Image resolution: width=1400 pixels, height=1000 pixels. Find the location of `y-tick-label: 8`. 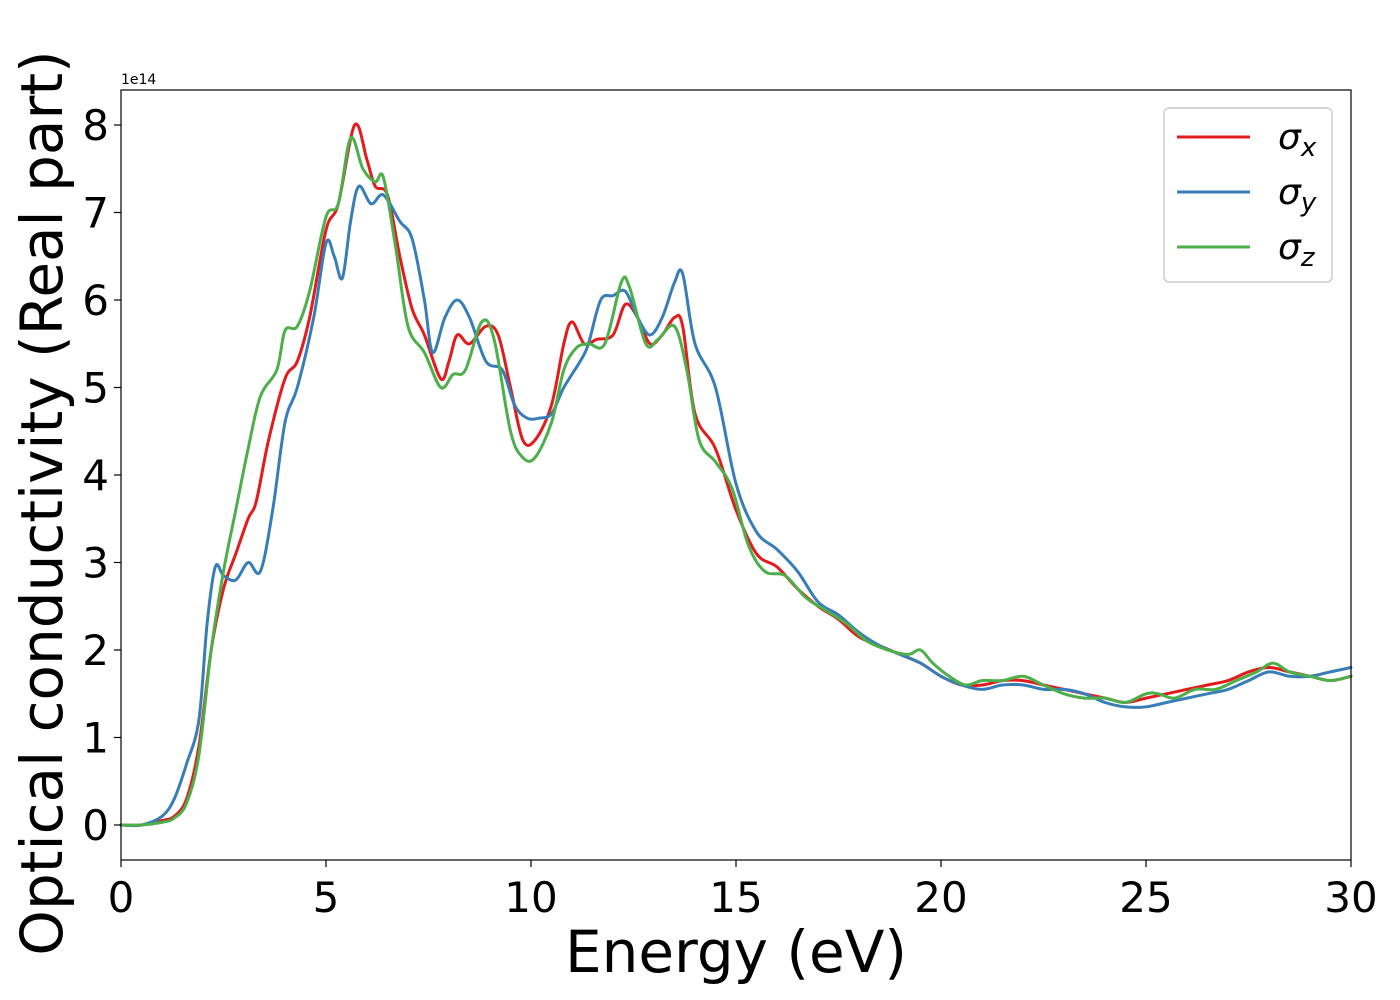

y-tick-label: 8 is located at coordinates (95, 125).